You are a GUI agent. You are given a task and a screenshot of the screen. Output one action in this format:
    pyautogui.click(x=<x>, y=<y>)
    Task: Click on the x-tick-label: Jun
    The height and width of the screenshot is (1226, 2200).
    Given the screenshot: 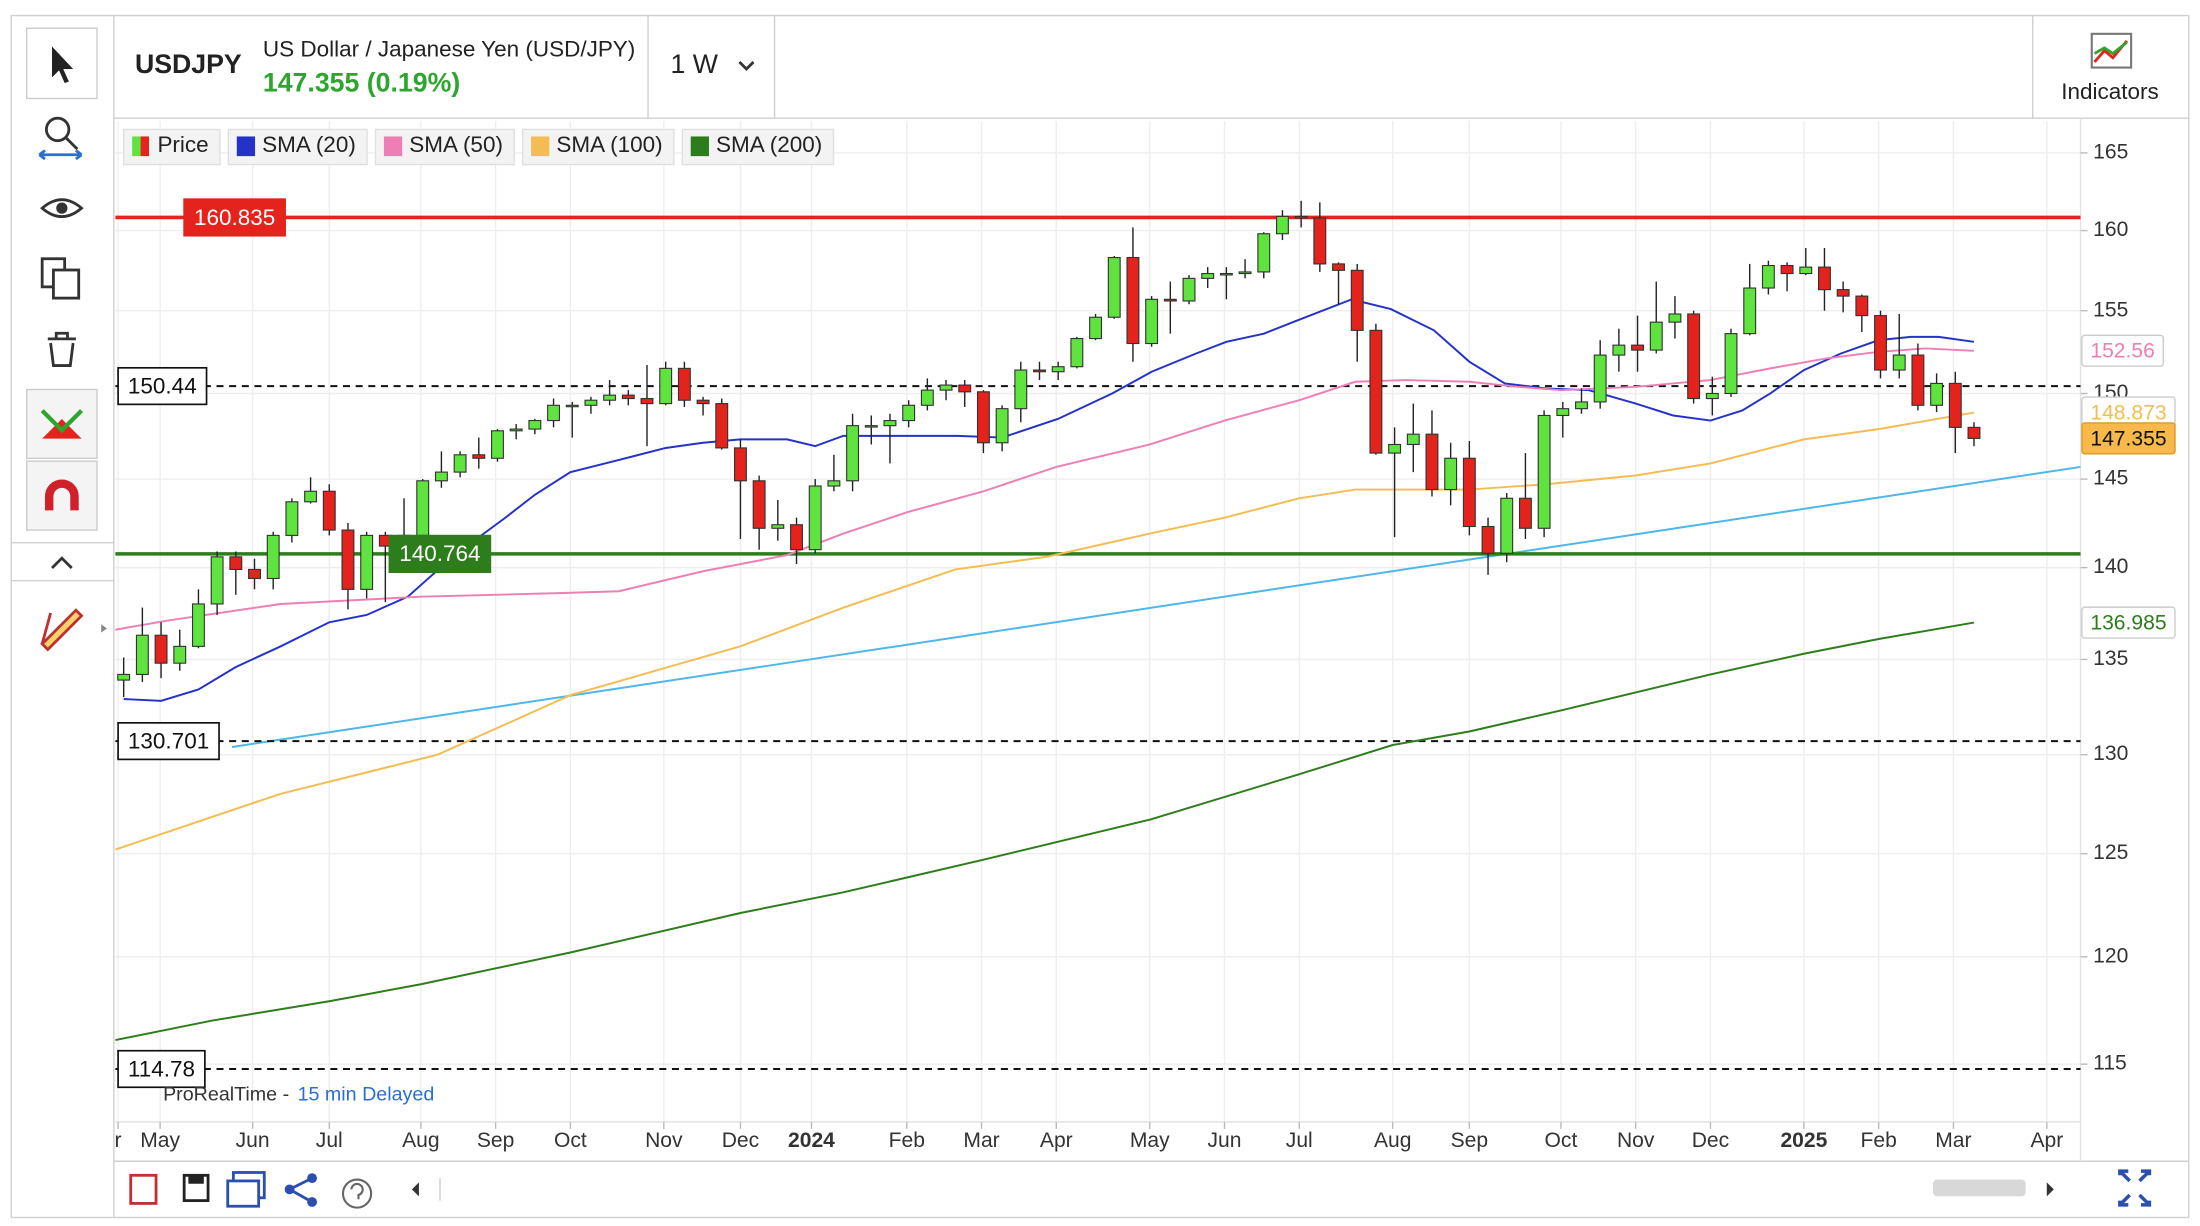 What is the action you would take?
    pyautogui.click(x=253, y=1140)
    